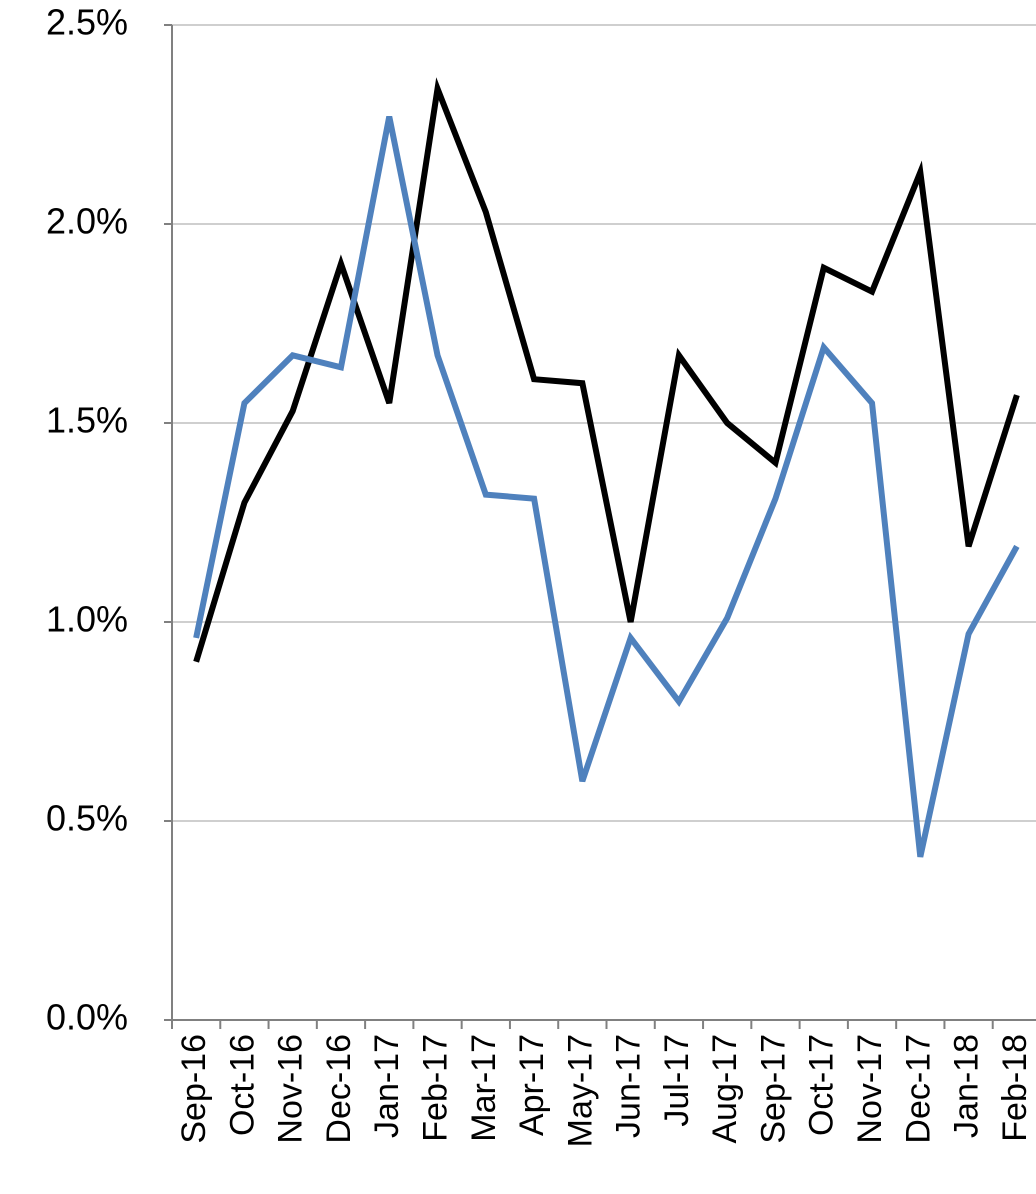 Image resolution: width=1036 pixels, height=1194 pixels. What do you see at coordinates (725, 1089) in the screenshot?
I see `x-tick-label: Aug-17` at bounding box center [725, 1089].